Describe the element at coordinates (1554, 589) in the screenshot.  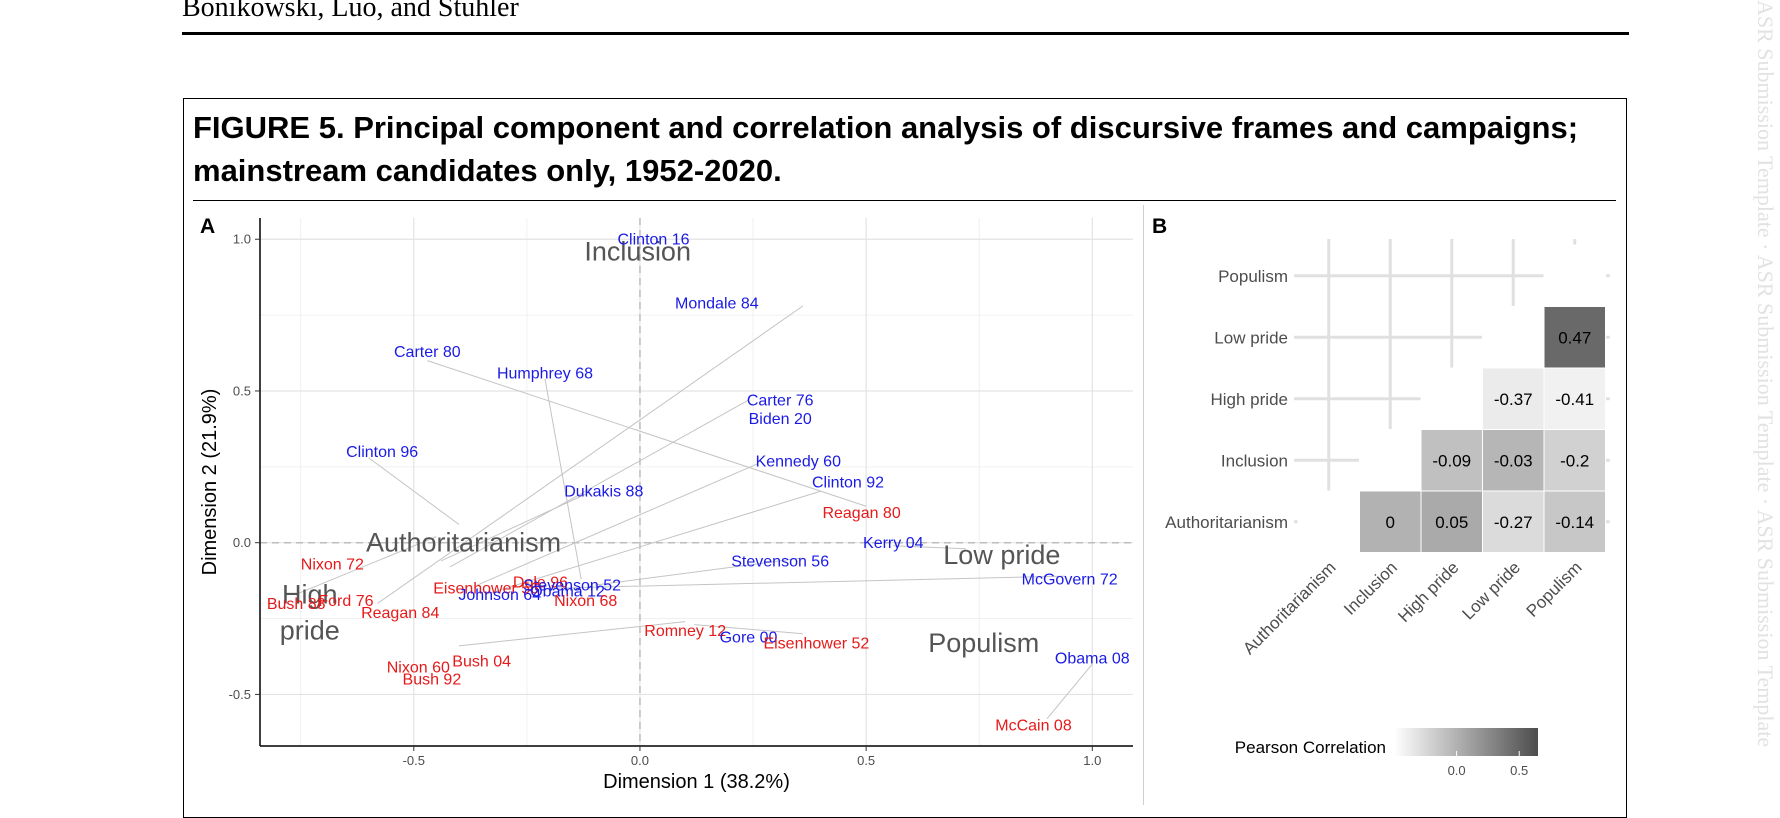
I see `heatmap-col-label-populism: Populism` at that location.